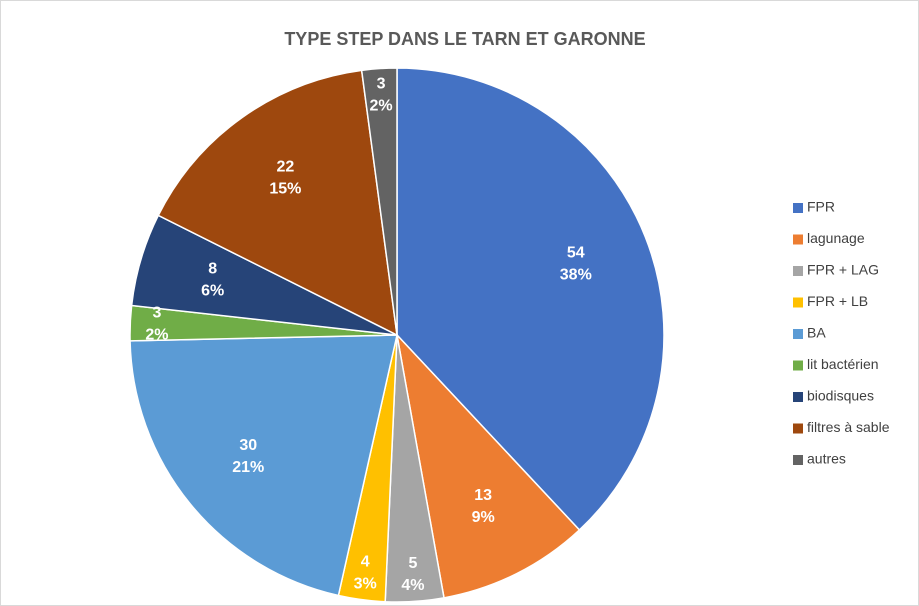 Image resolution: width=919 pixels, height=606 pixels. I want to click on data-label: 54, so click(576, 253).